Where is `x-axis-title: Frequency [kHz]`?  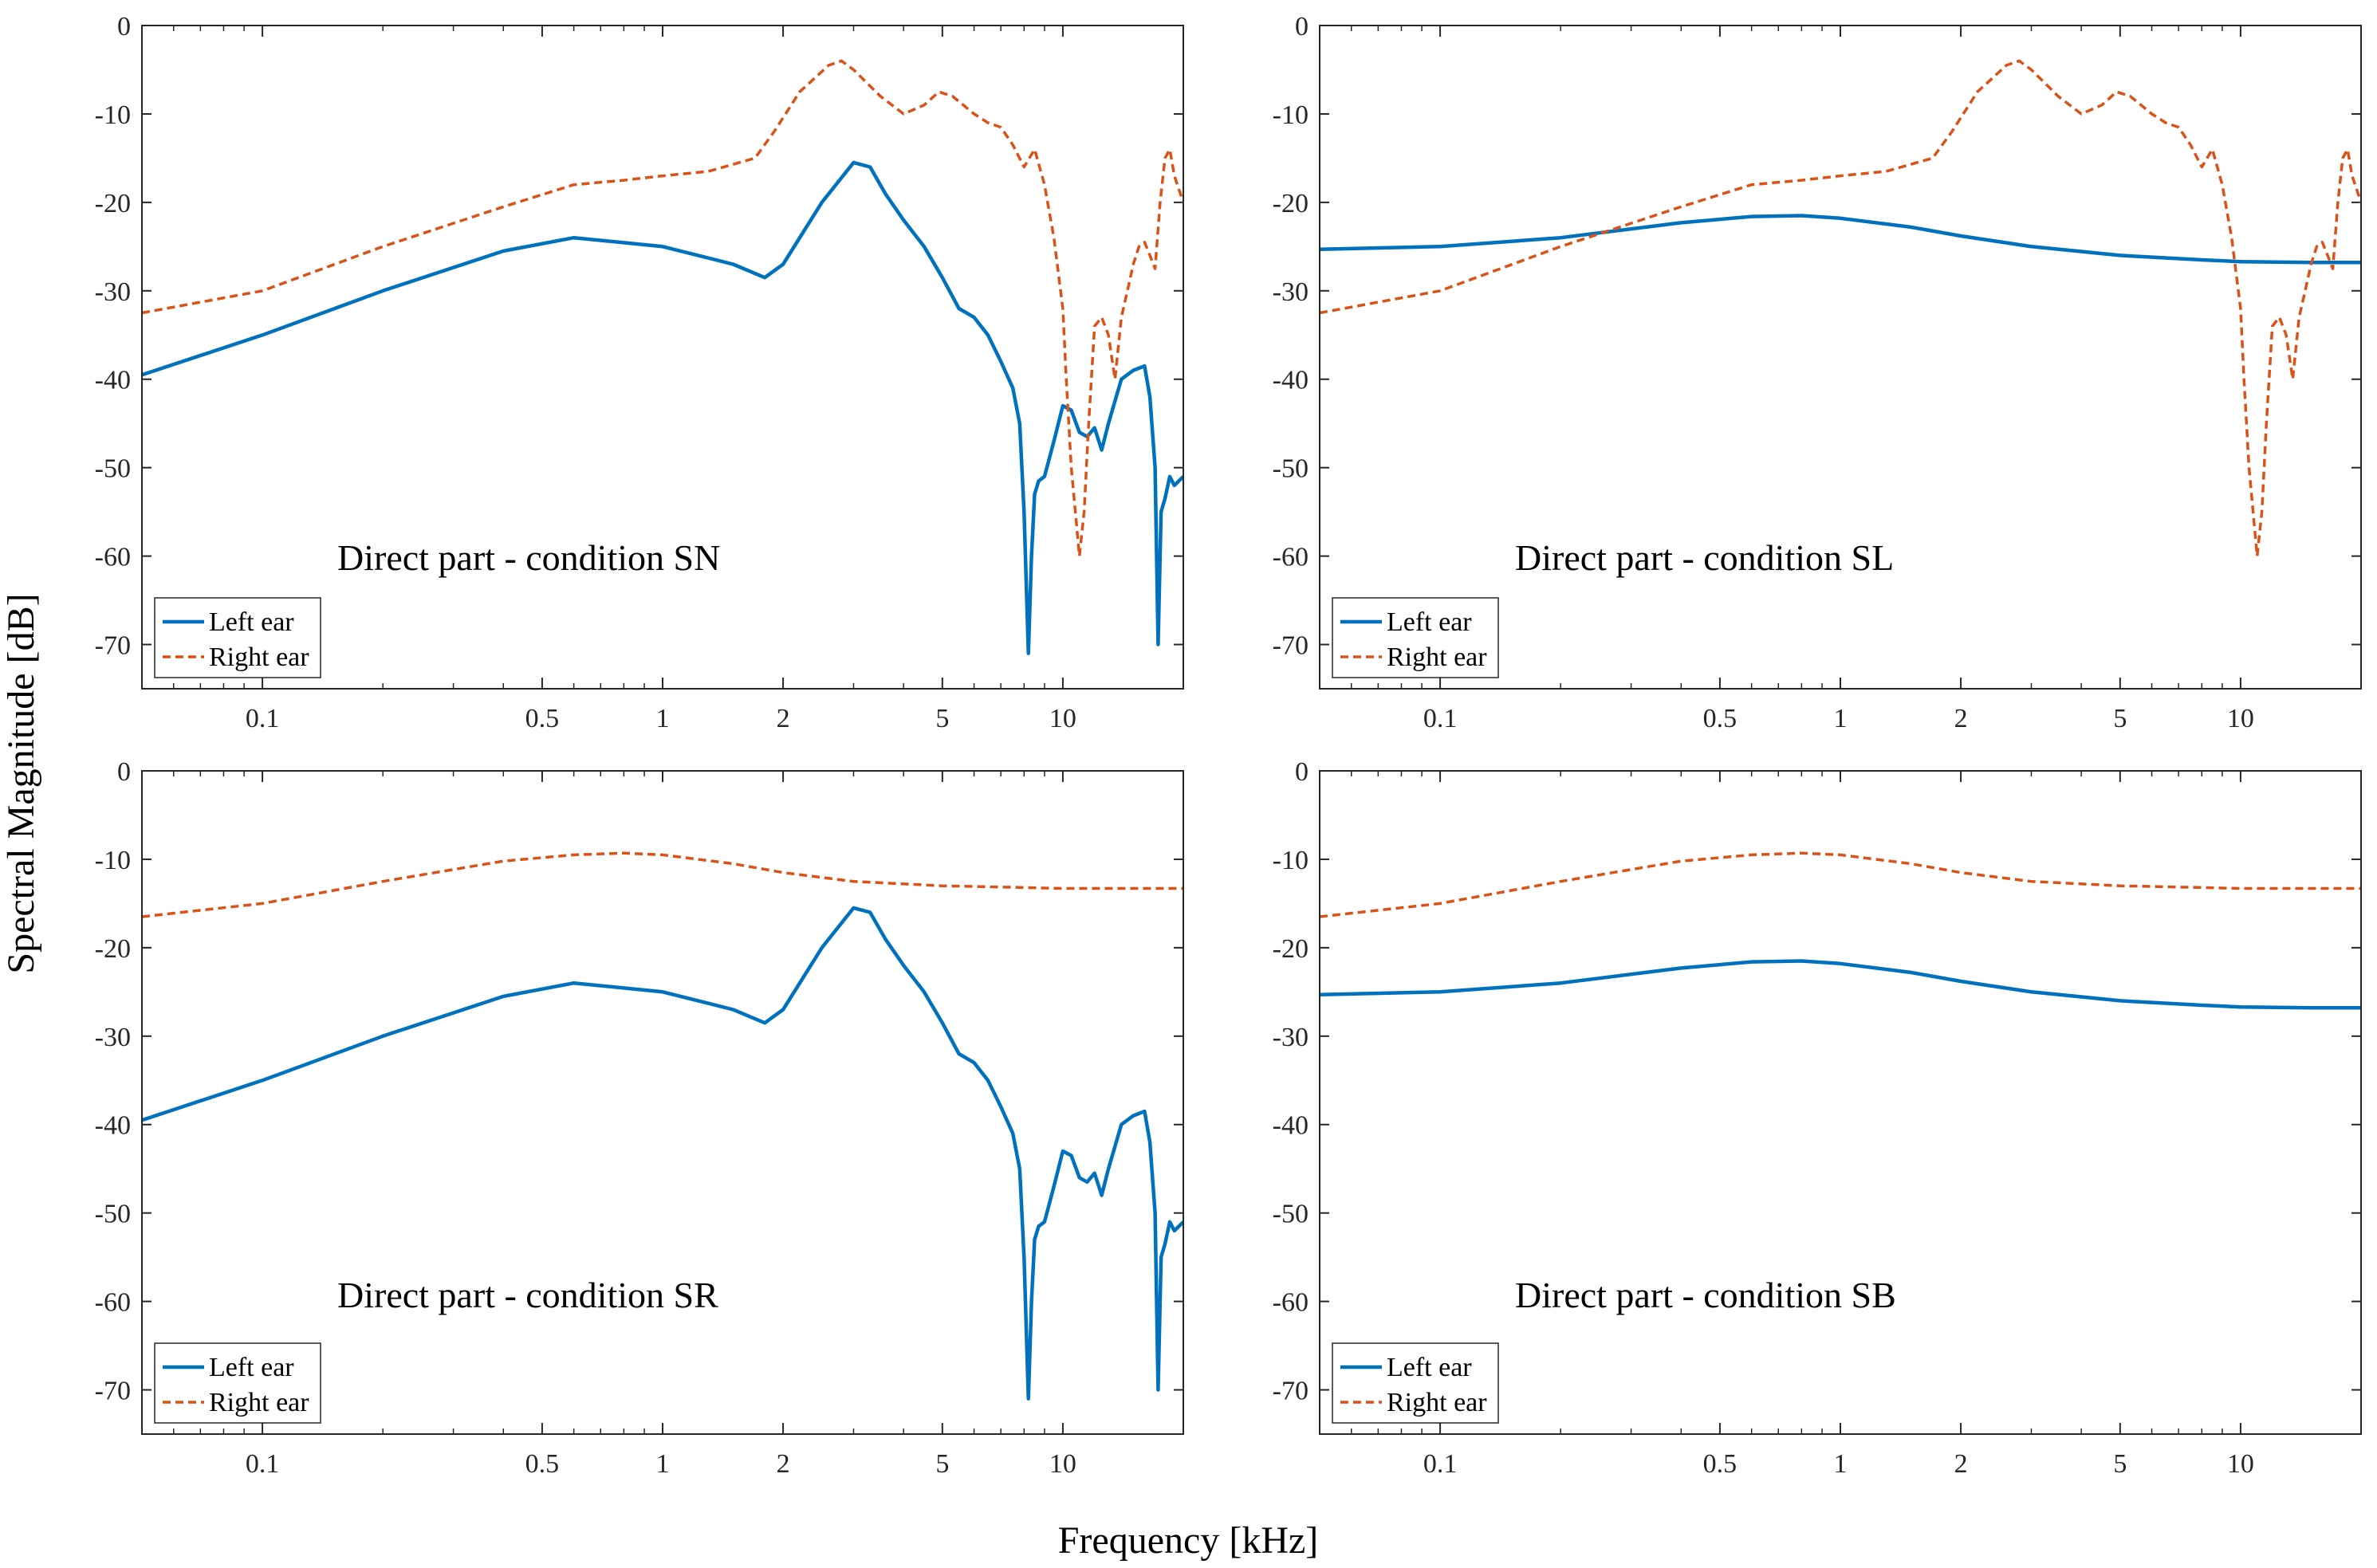
x-axis-title: Frequency [kHz] is located at coordinates (1189, 1541).